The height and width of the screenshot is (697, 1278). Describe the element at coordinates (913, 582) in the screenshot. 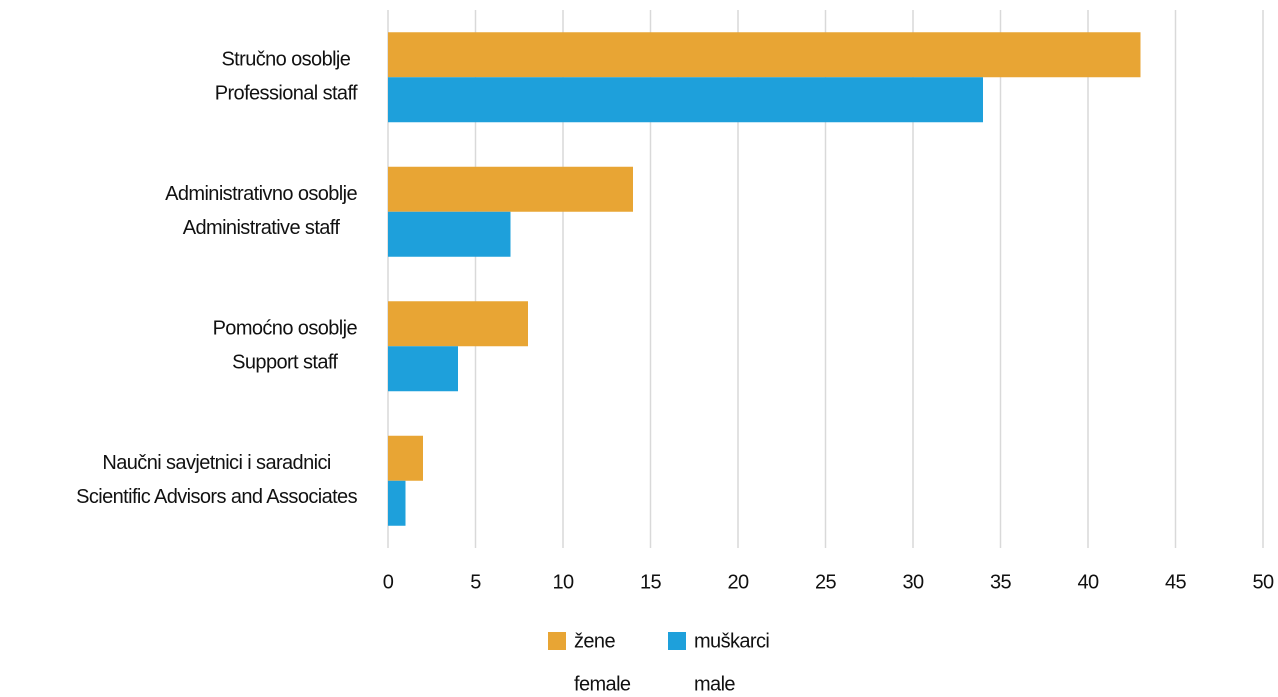

I see `x-tick-label: 30` at that location.